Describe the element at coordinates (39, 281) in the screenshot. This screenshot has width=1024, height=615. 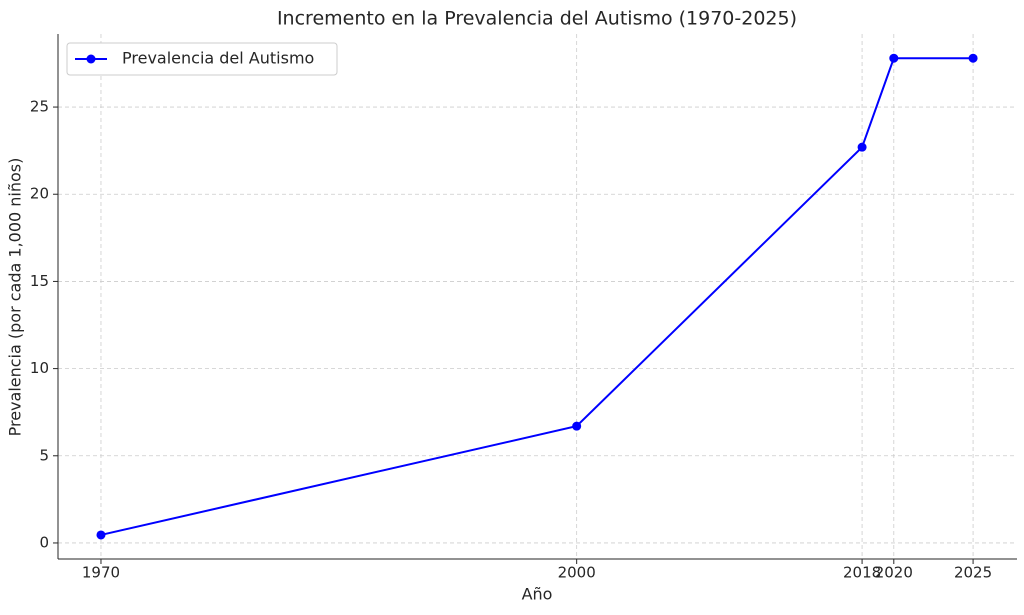
I see `y-tick-label: 15` at that location.